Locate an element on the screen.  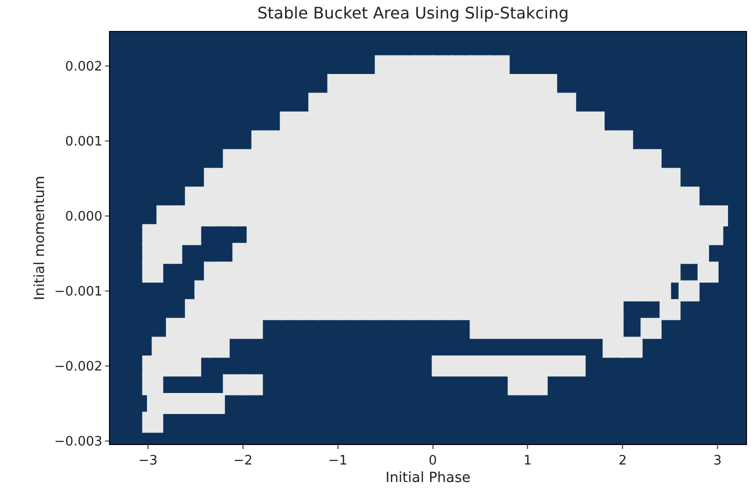
x-tick-label: 1 is located at coordinates (528, 461).